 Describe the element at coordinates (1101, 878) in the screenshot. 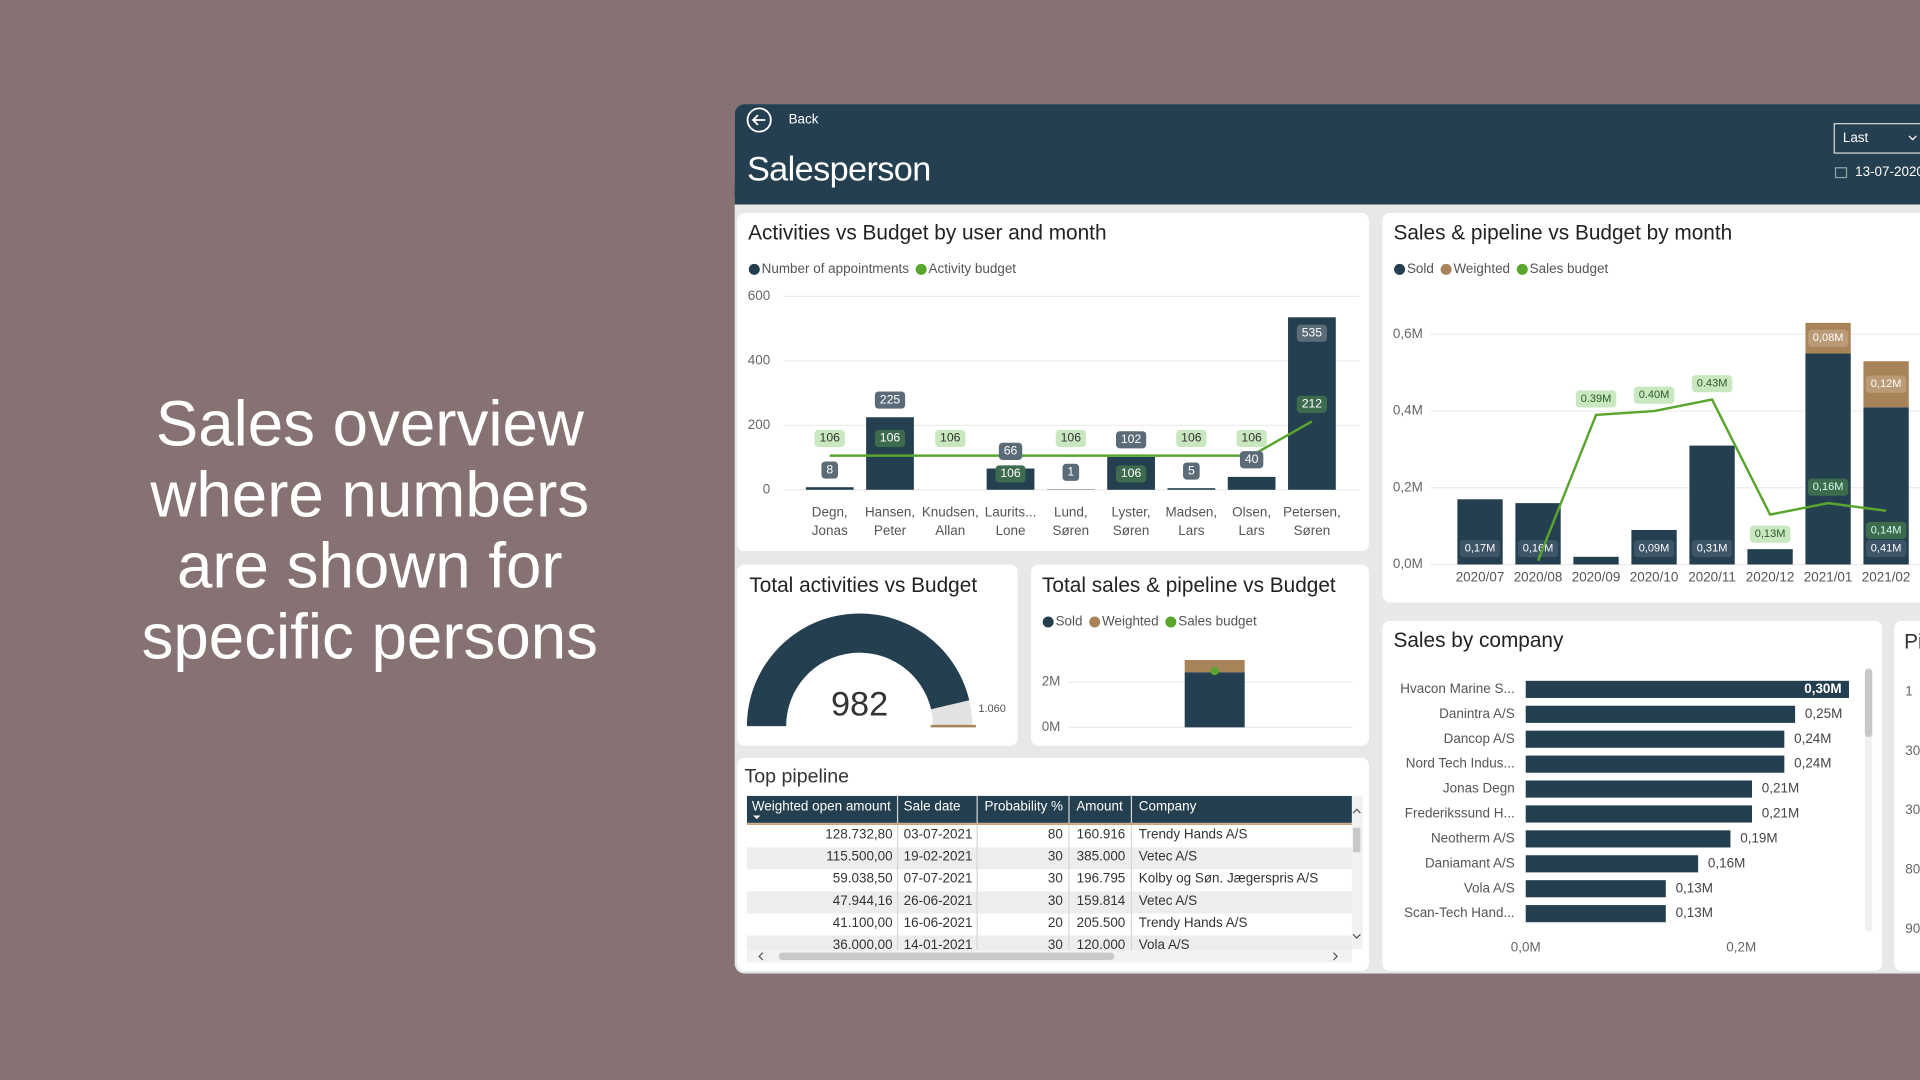

I see `table-cell: 196.795` at that location.